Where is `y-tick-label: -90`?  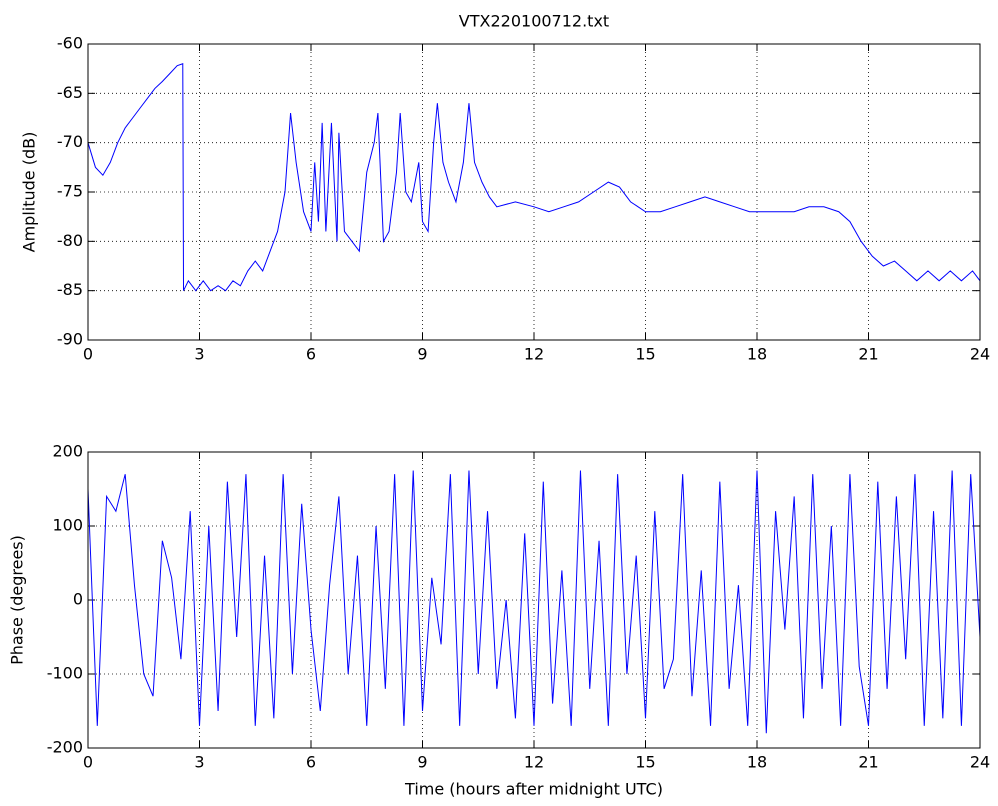
y-tick-label: -90 is located at coordinates (70, 339).